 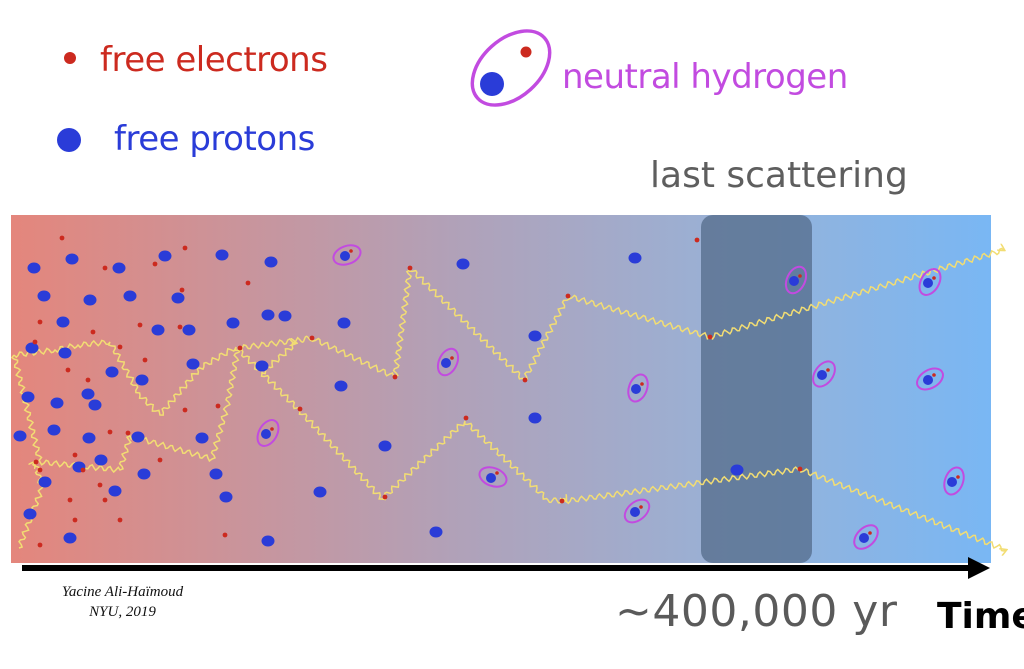 I want to click on legend-label-free-protons: free protons, so click(x=214, y=139).